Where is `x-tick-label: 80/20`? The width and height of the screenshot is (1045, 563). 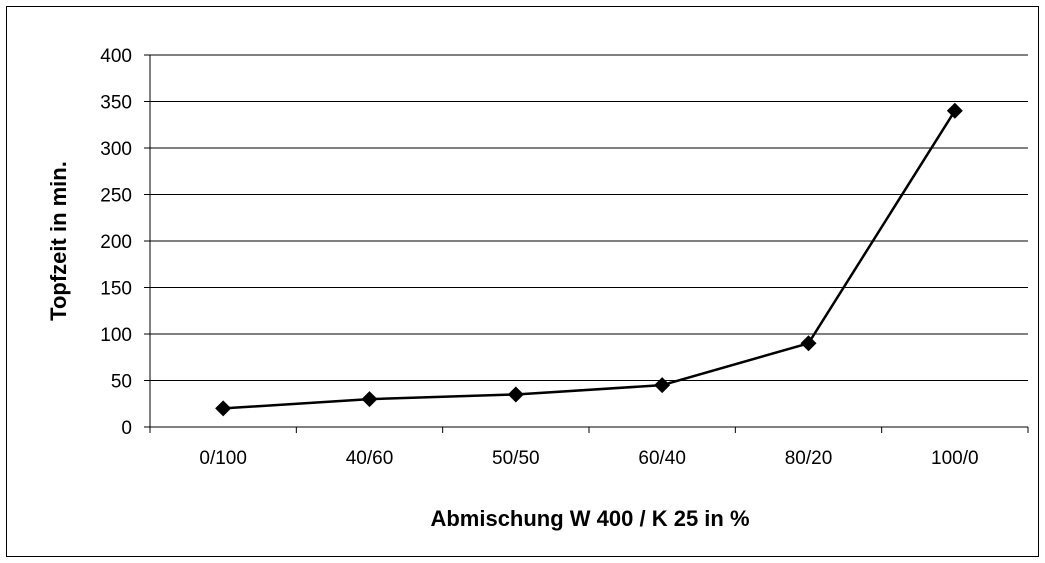
x-tick-label: 80/20 is located at coordinates (809, 458).